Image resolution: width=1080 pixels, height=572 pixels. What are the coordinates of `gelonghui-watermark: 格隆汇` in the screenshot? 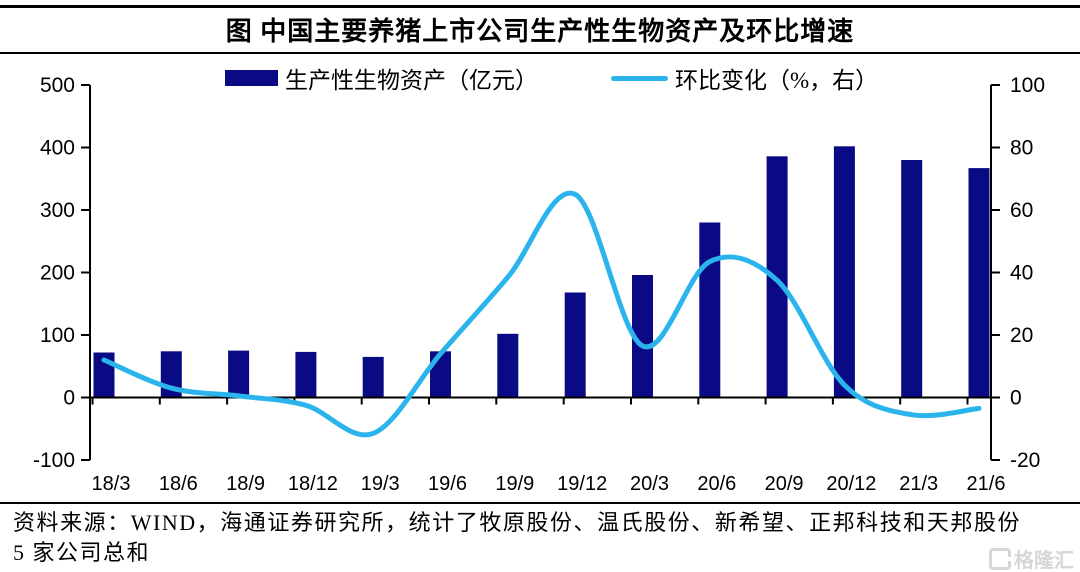 It's located at (1031, 558).